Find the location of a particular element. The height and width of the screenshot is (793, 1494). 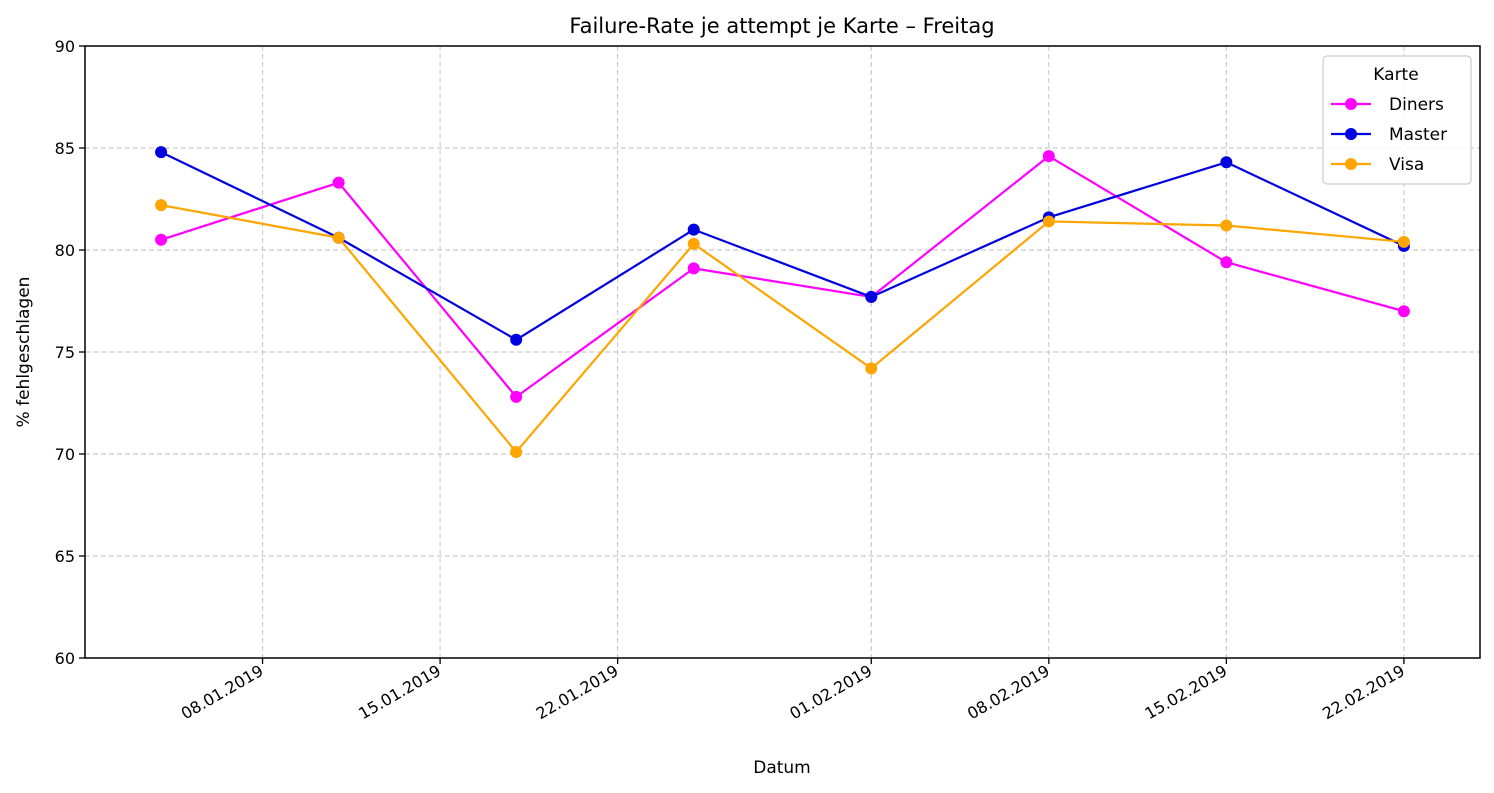

x-tick-label: 22.01.2019 is located at coordinates (577, 692).